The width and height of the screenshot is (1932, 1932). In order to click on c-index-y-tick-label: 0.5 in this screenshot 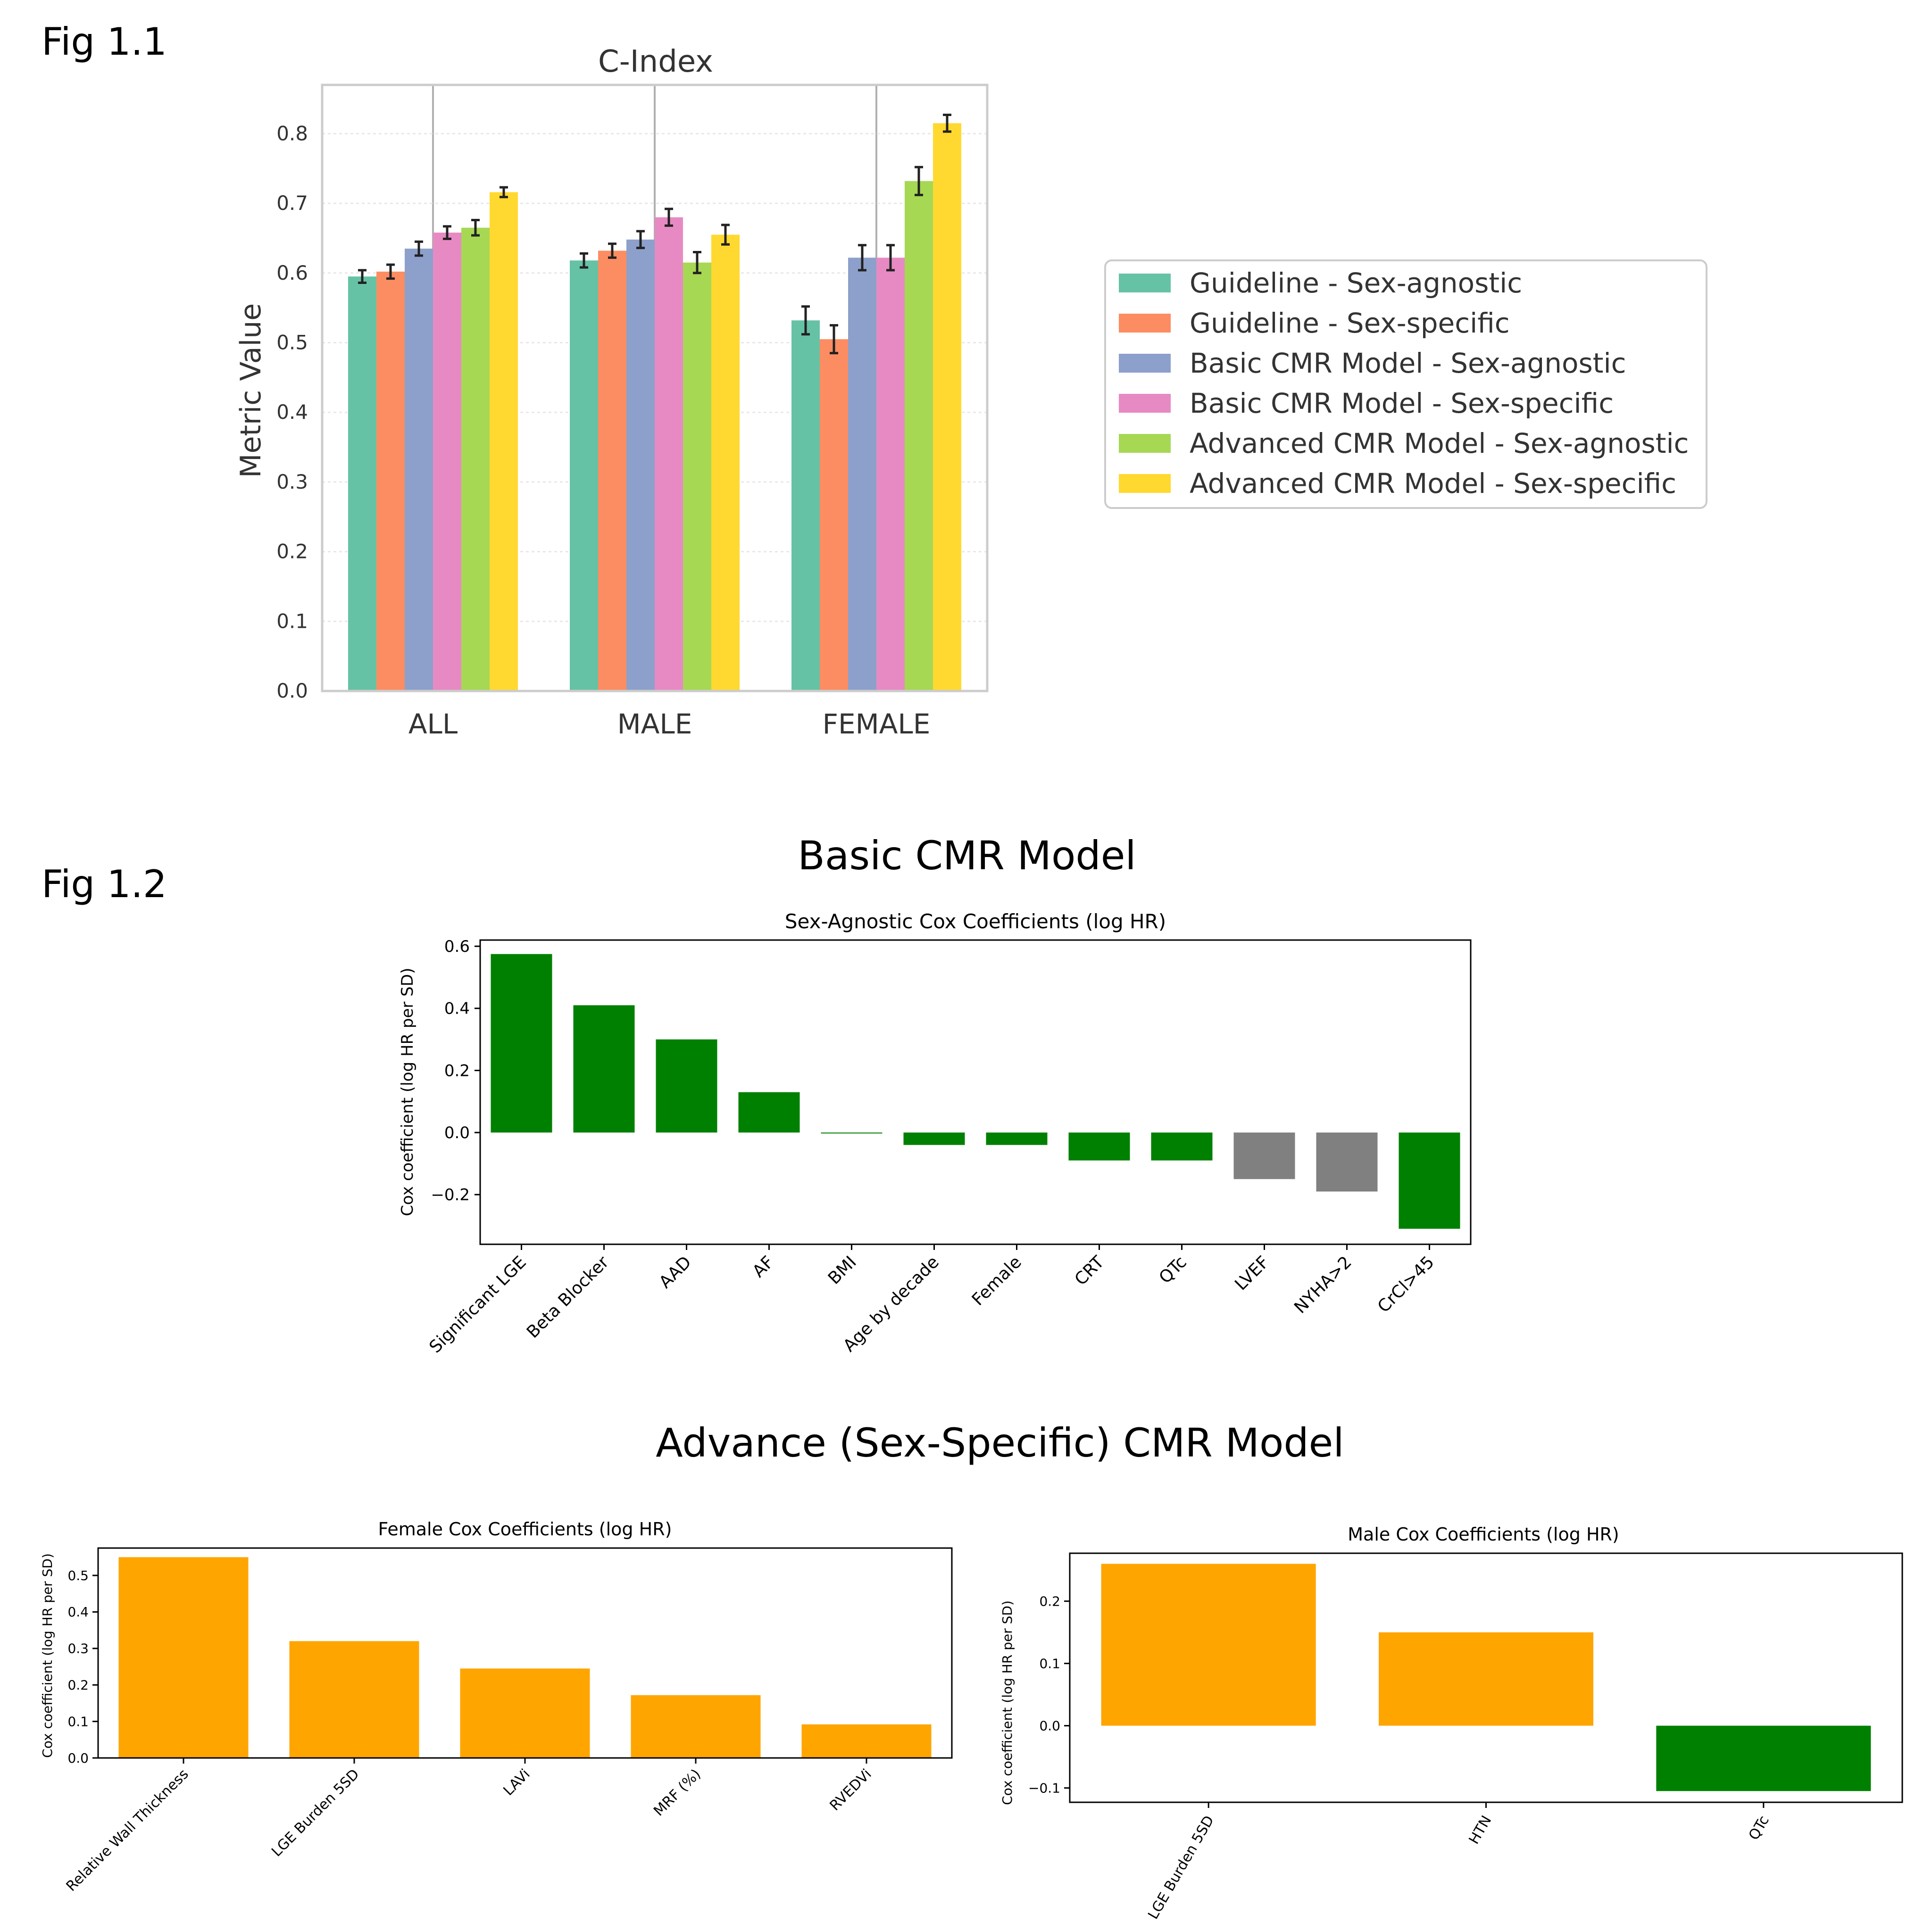, I will do `click(292, 342)`.